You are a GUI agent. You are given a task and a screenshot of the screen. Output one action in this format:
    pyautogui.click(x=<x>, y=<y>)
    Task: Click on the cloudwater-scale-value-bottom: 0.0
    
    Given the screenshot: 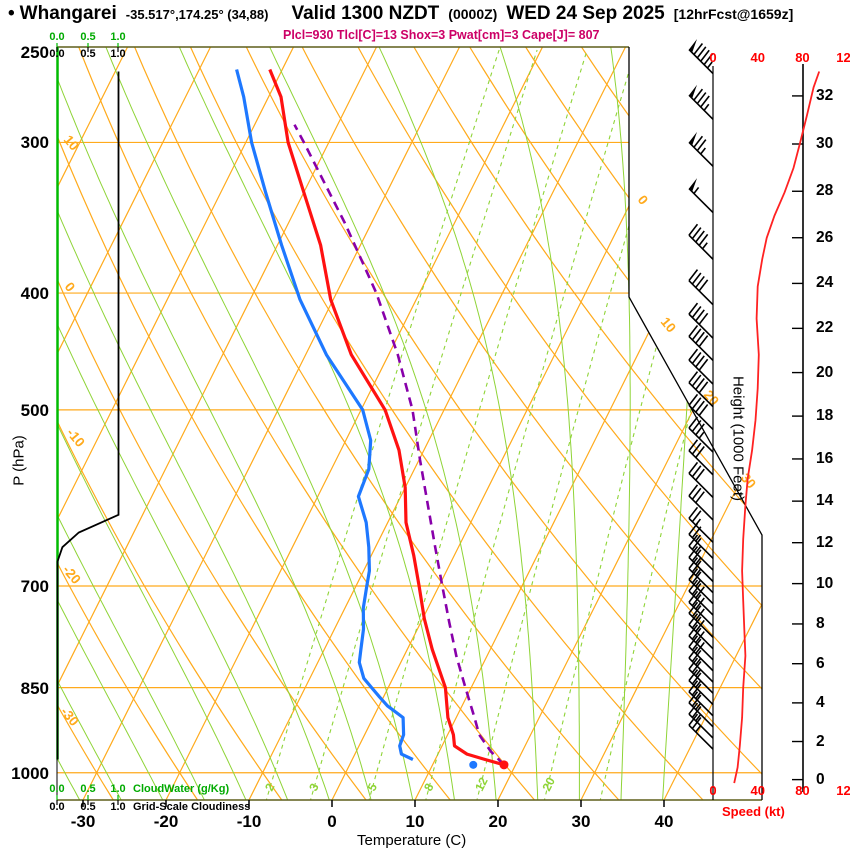 What is the action you would take?
    pyautogui.click(x=57, y=789)
    